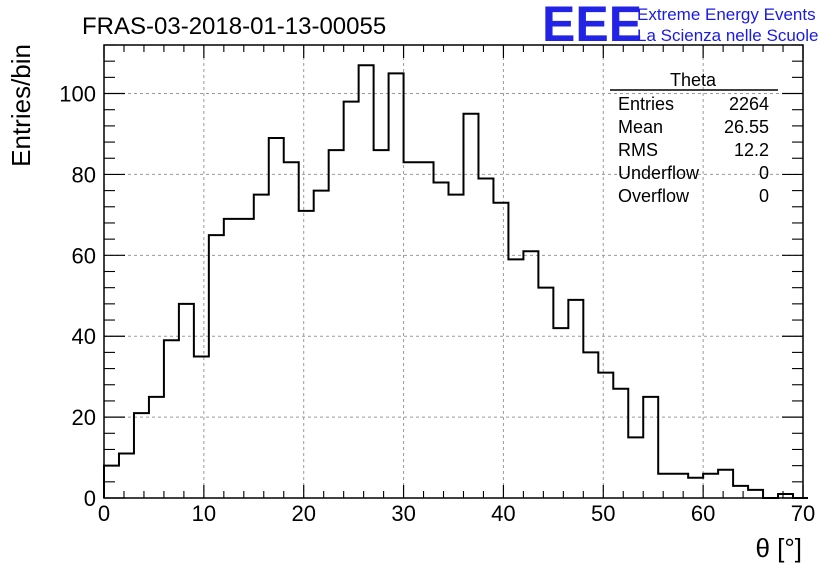 The height and width of the screenshot is (572, 836). What do you see at coordinates (77, 296) in the screenshot?
I see `y-tick-labels: 0 20 40 60 80 100` at bounding box center [77, 296].